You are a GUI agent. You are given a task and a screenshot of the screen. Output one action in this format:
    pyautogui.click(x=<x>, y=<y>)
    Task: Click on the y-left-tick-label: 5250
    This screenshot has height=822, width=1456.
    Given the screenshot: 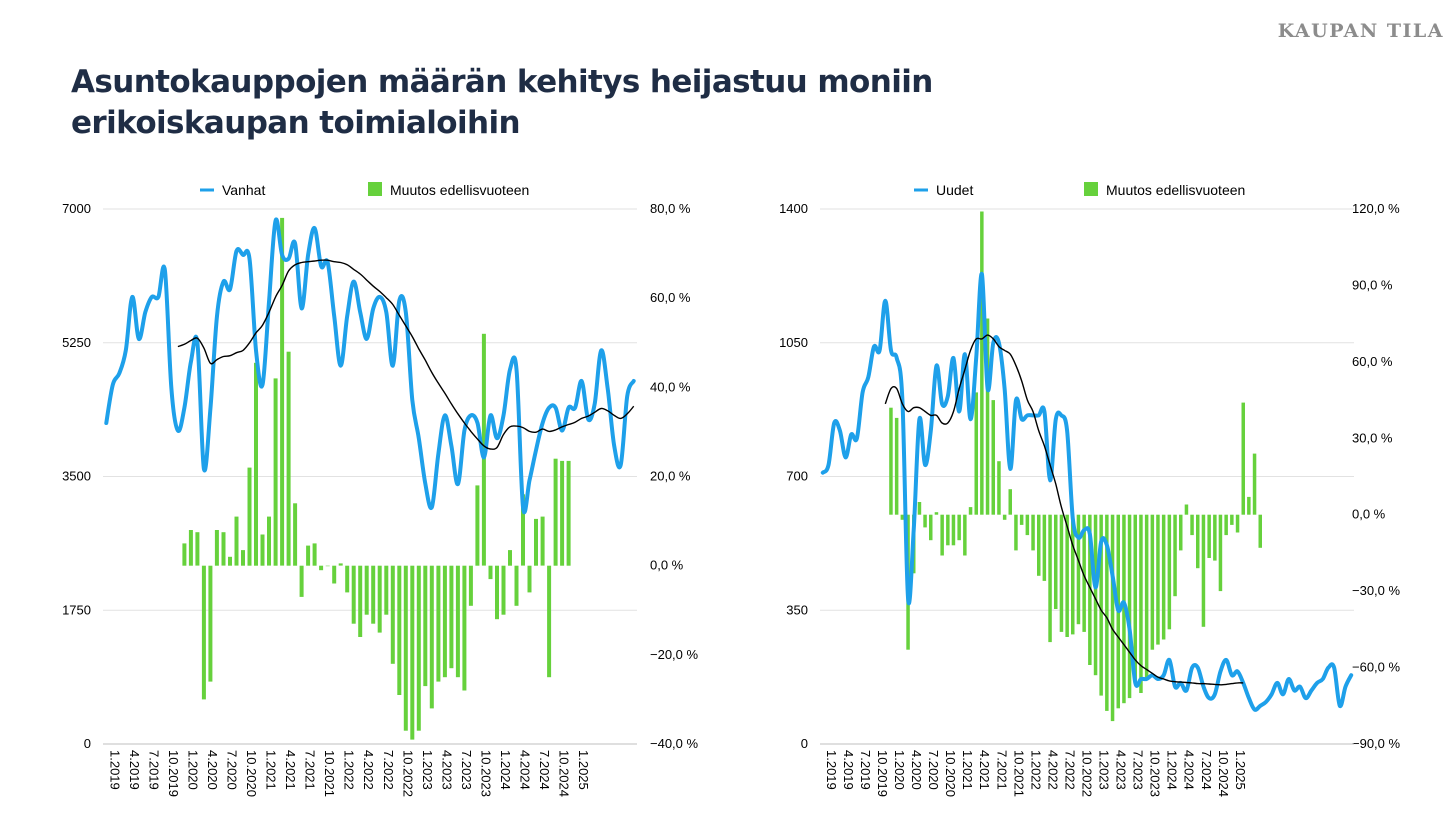 What is the action you would take?
    pyautogui.click(x=76, y=342)
    